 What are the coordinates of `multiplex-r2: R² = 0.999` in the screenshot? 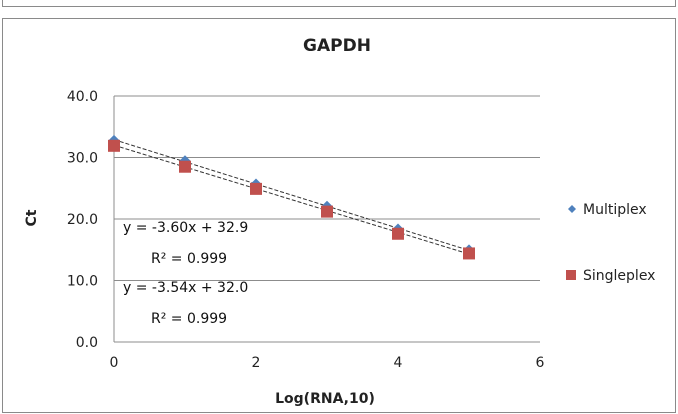 It's located at (189, 259).